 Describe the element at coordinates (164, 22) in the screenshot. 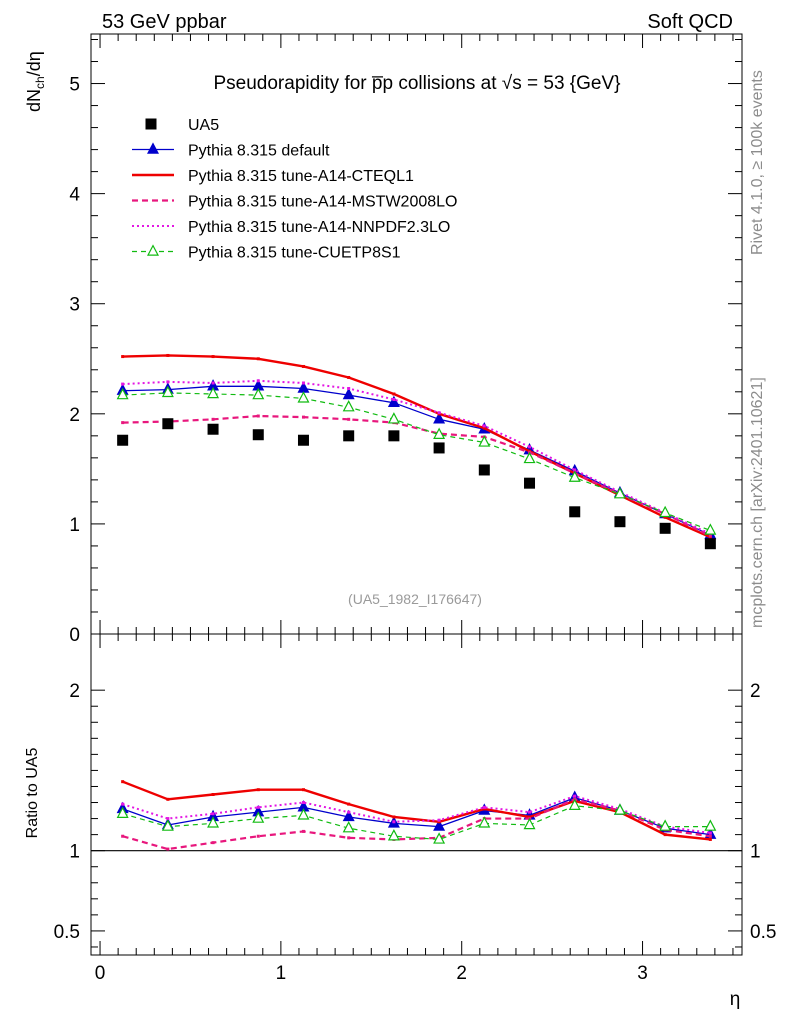

I see `header-process-label: 53 GeV ppbar` at that location.